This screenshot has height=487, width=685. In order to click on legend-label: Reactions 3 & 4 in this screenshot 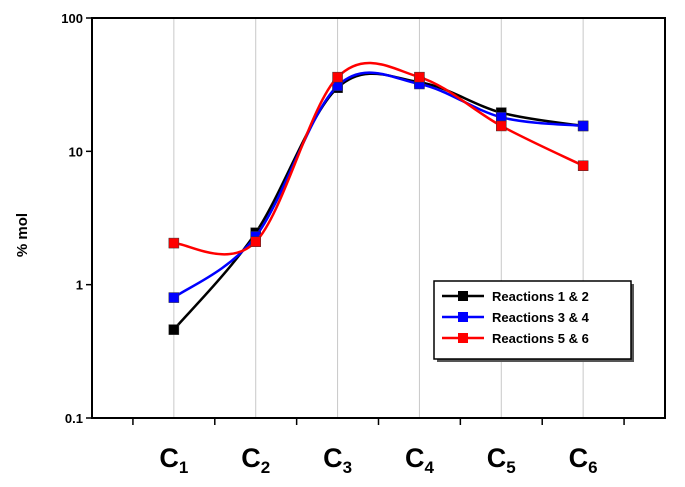, I will do `click(541, 317)`.